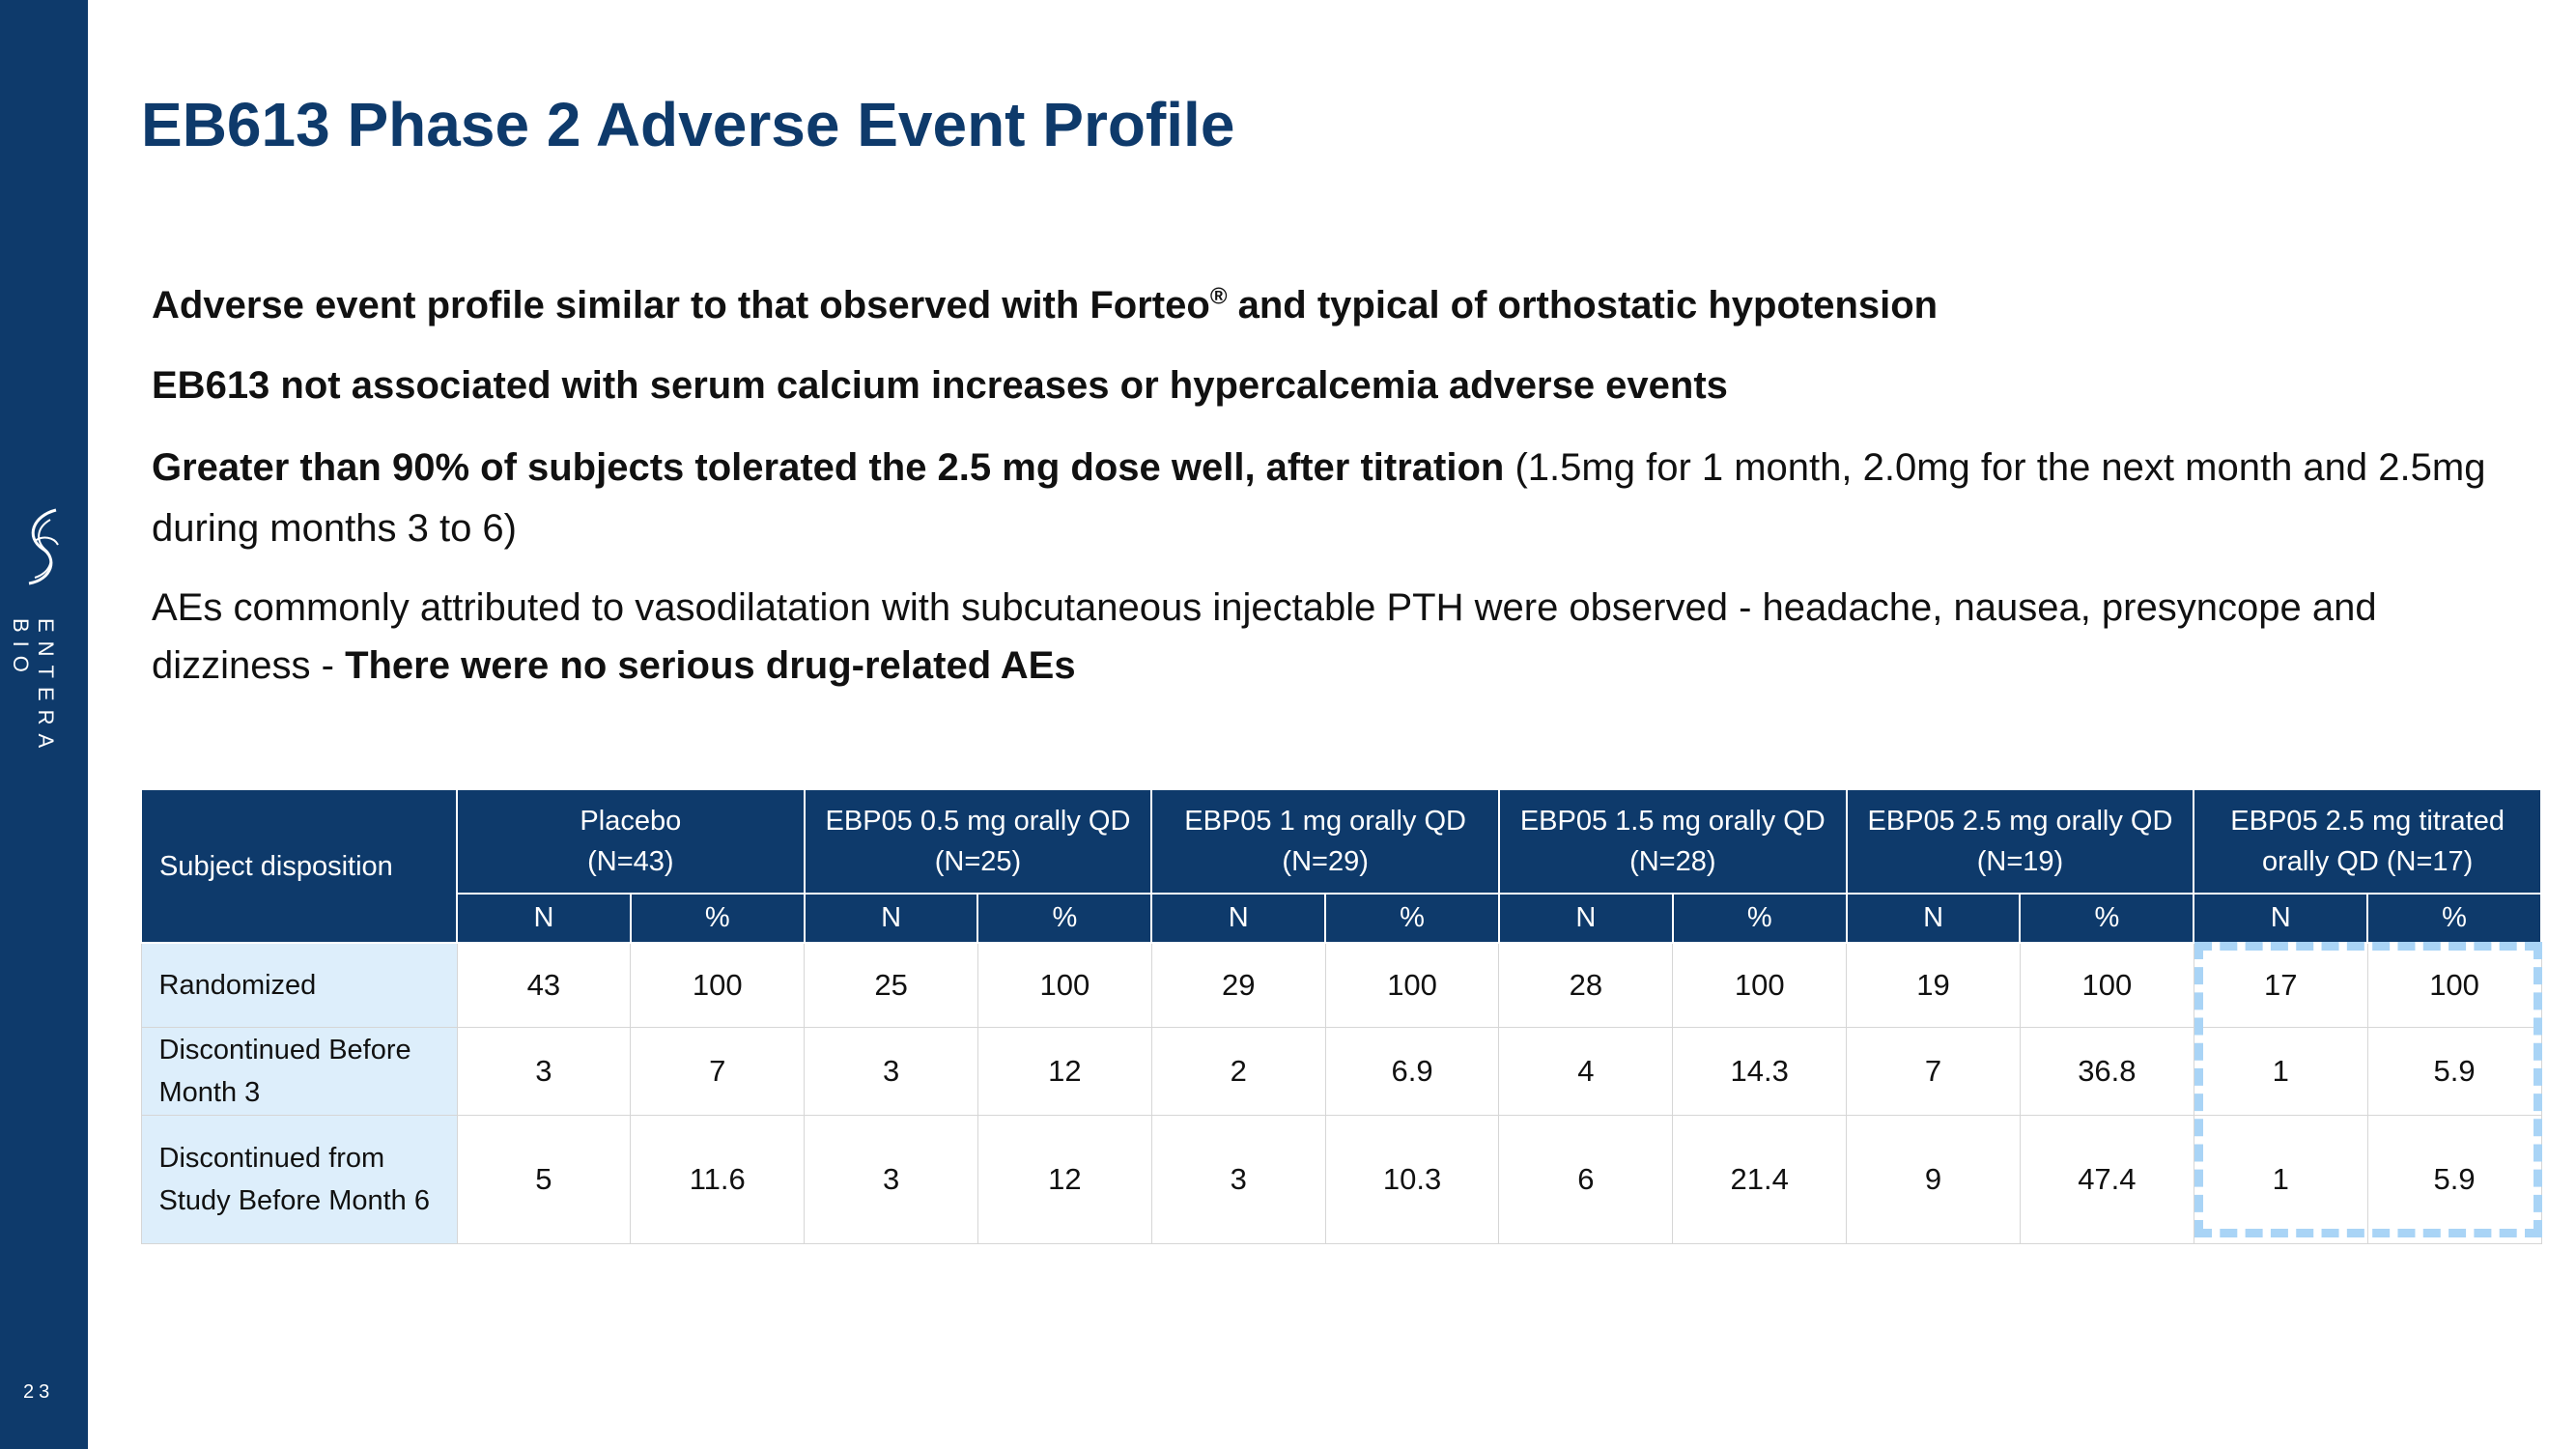 The width and height of the screenshot is (2576, 1449). I want to click on table-cell: 10.3, so click(1412, 1179).